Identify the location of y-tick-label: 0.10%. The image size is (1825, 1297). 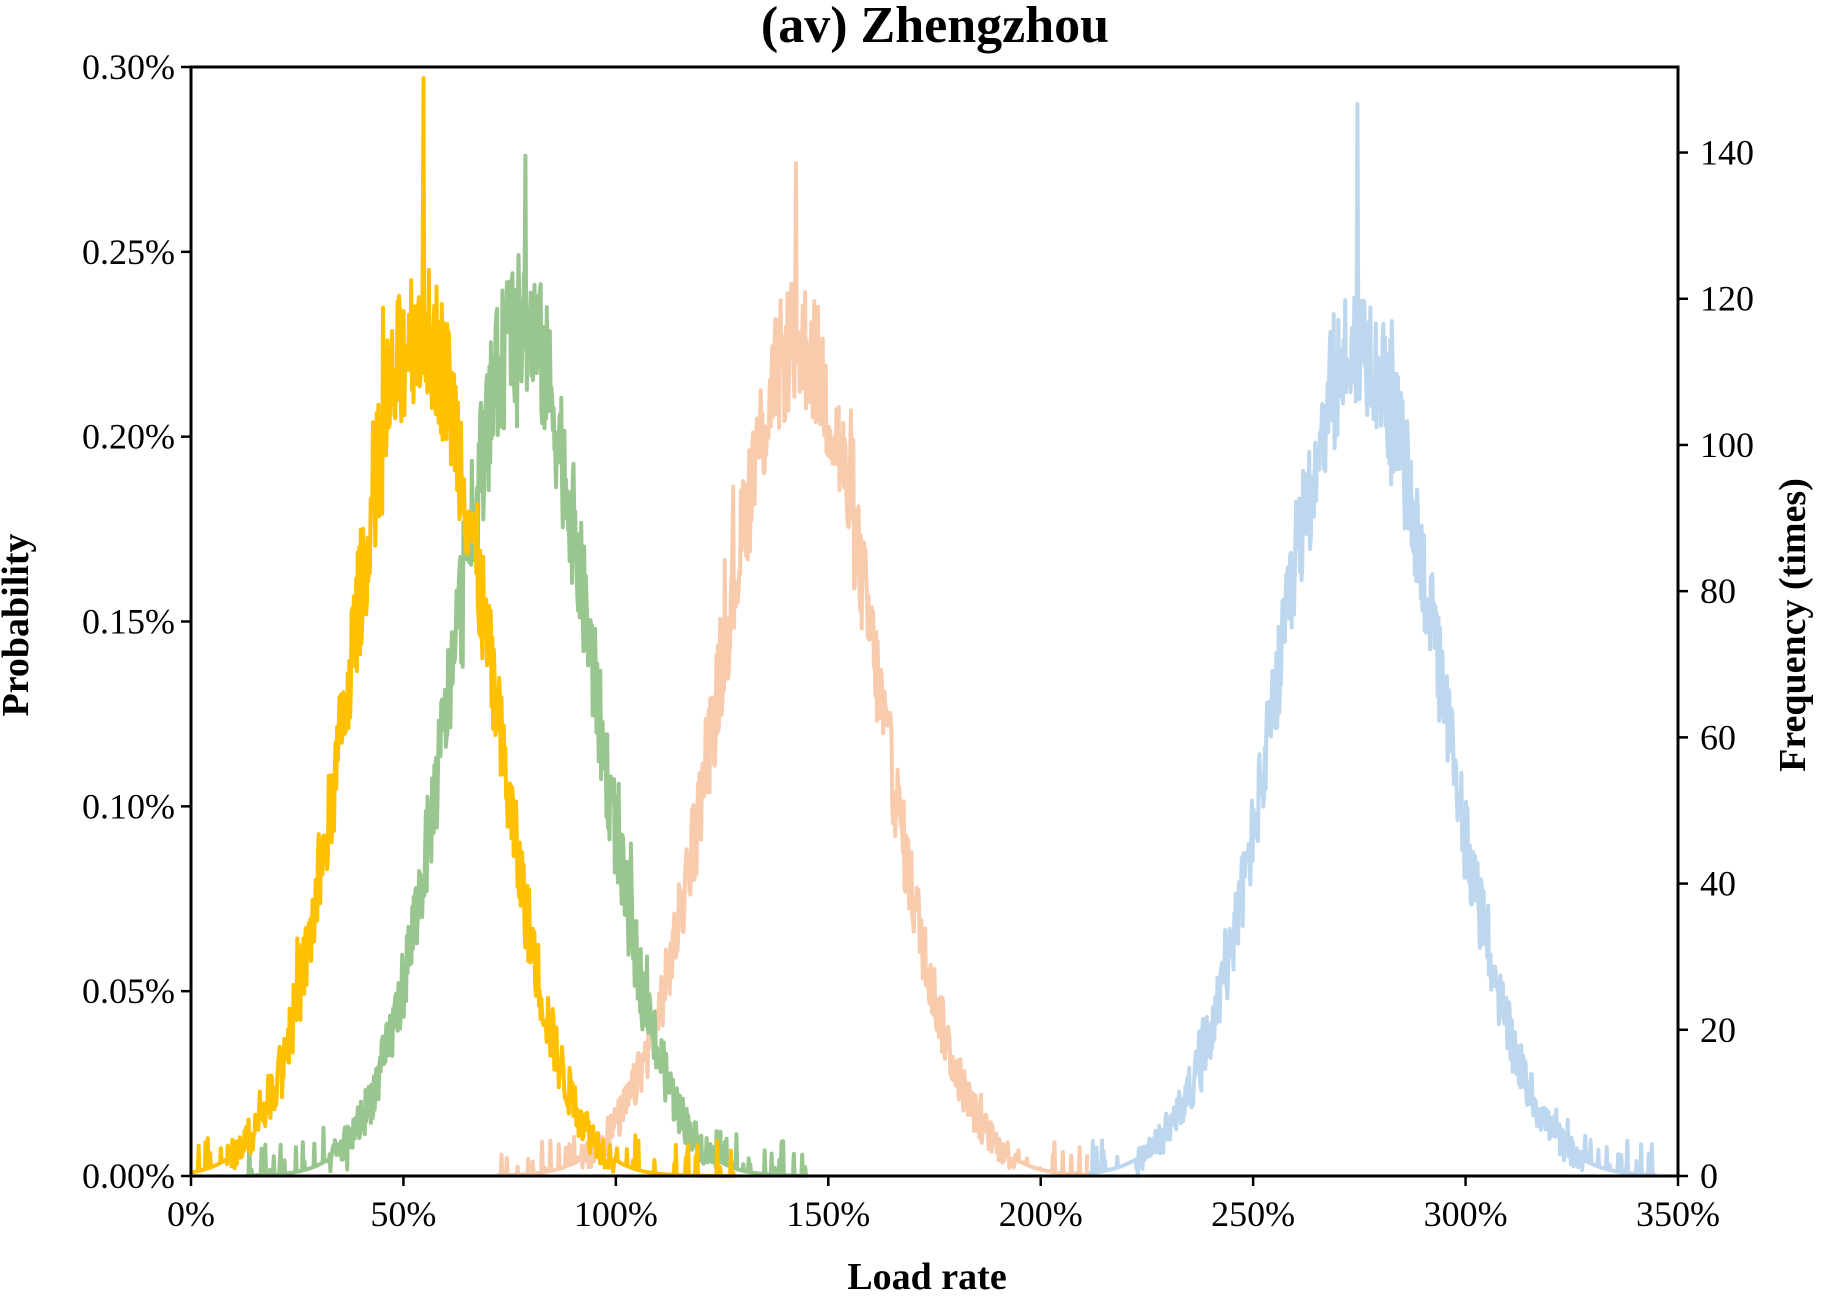
(128, 806).